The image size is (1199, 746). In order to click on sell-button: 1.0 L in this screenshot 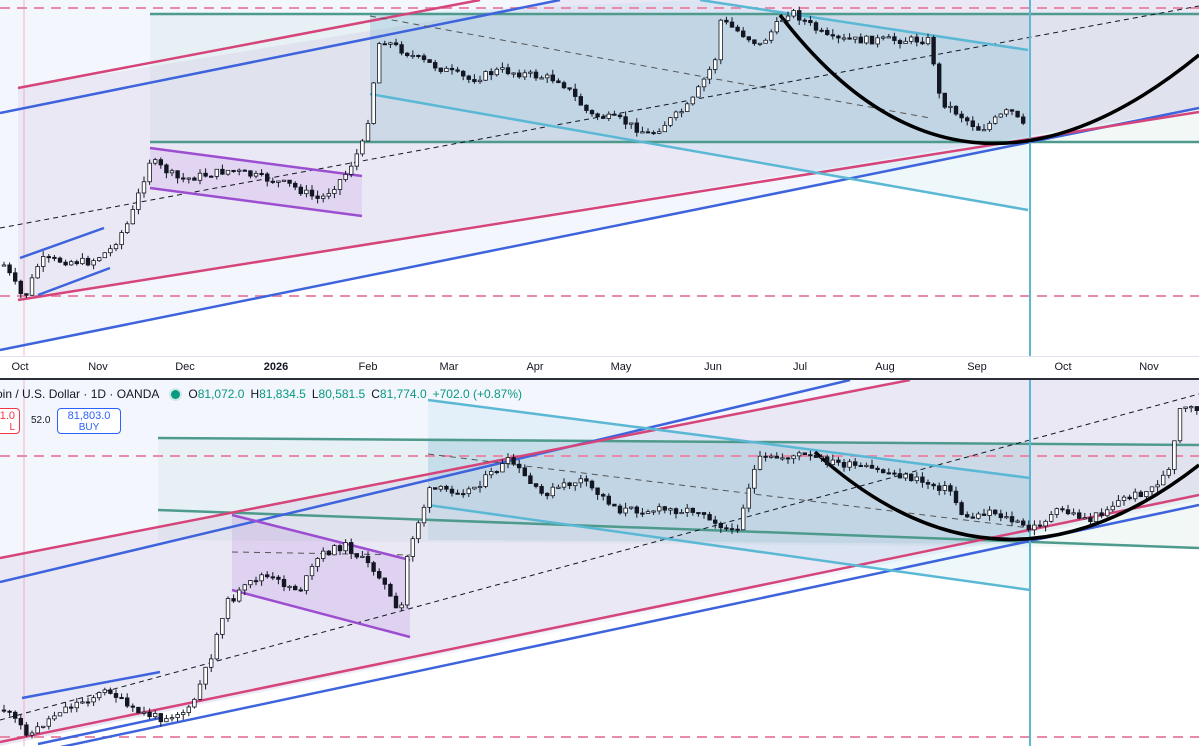, I will do `click(10, 421)`.